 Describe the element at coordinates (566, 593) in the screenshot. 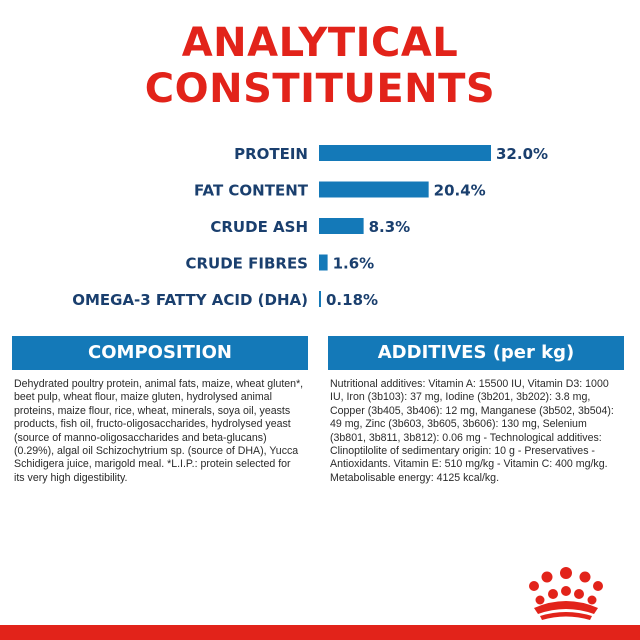

I see `crown-icon` at that location.